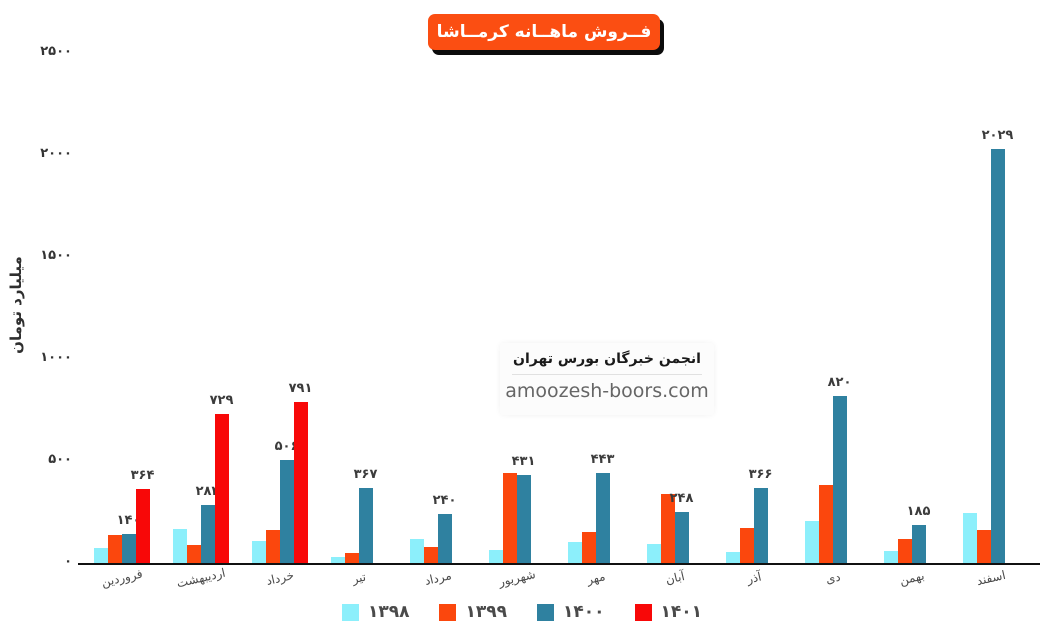 This screenshot has width=1044, height=639. I want to click on bar-1400-m12, so click(997, 356).